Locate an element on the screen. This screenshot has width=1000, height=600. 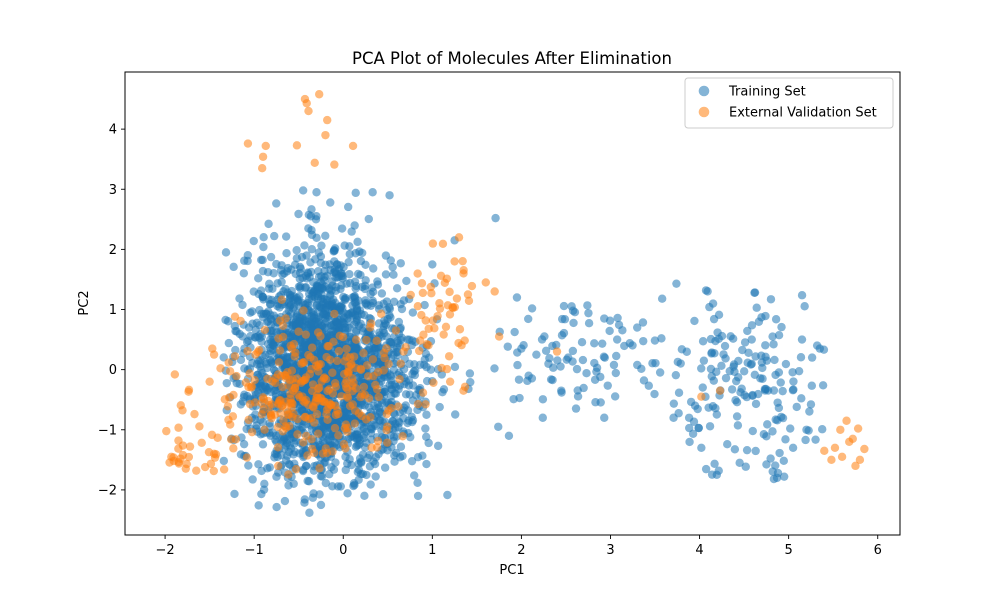
x-tick-label: 2 is located at coordinates (521, 550).